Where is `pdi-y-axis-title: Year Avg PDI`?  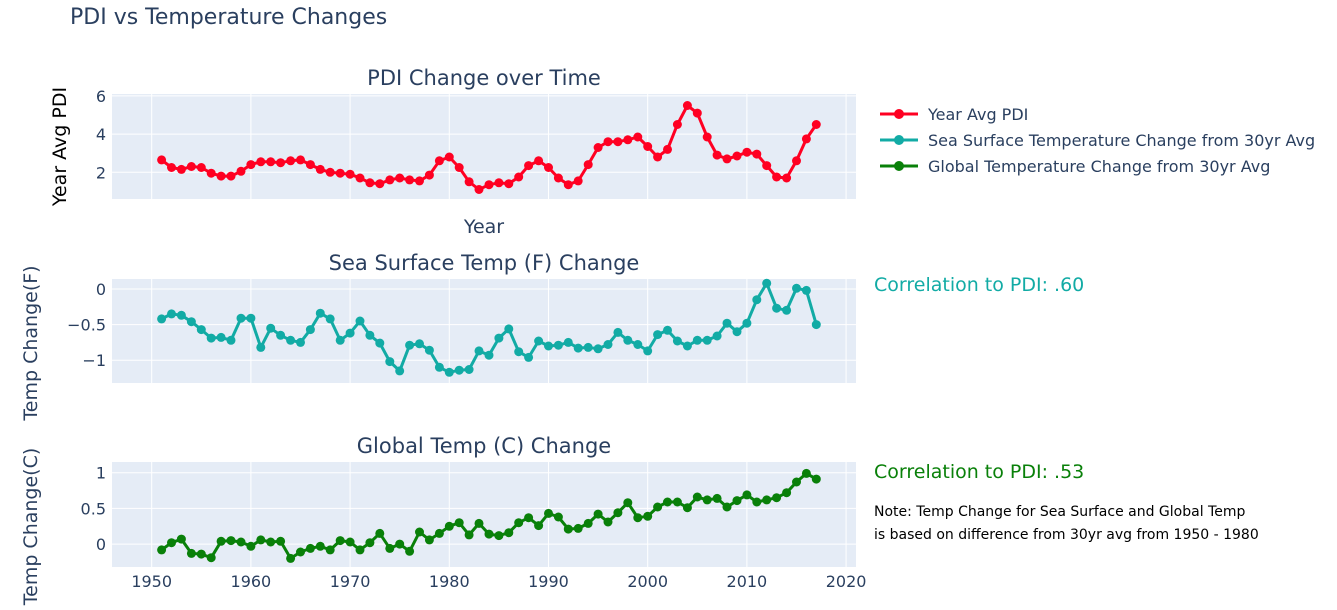 pdi-y-axis-title: Year Avg PDI is located at coordinates (60, 147).